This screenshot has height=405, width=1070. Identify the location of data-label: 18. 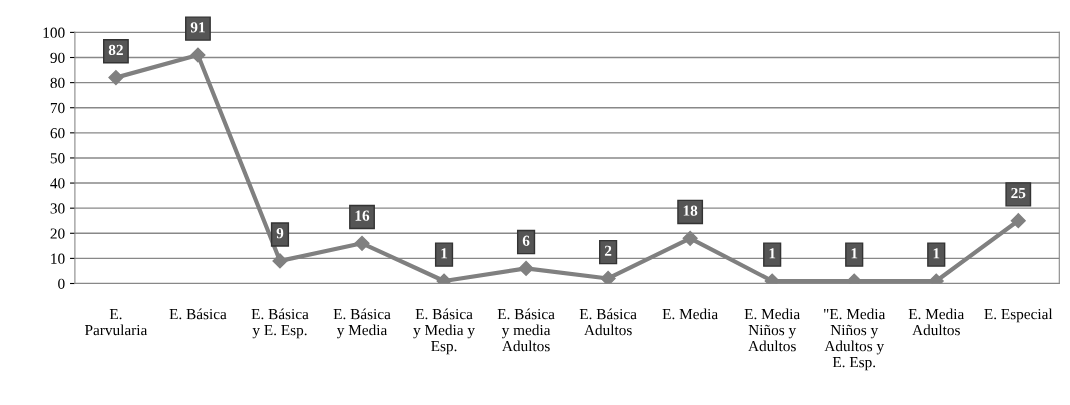
(690, 210).